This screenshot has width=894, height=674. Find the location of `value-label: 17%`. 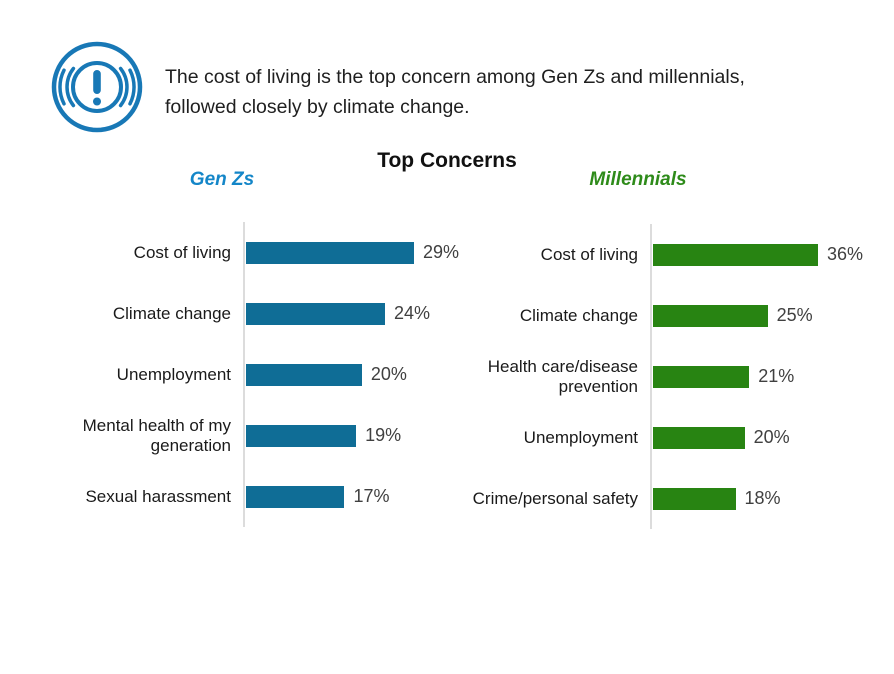

value-label: 17% is located at coordinates (371, 496).